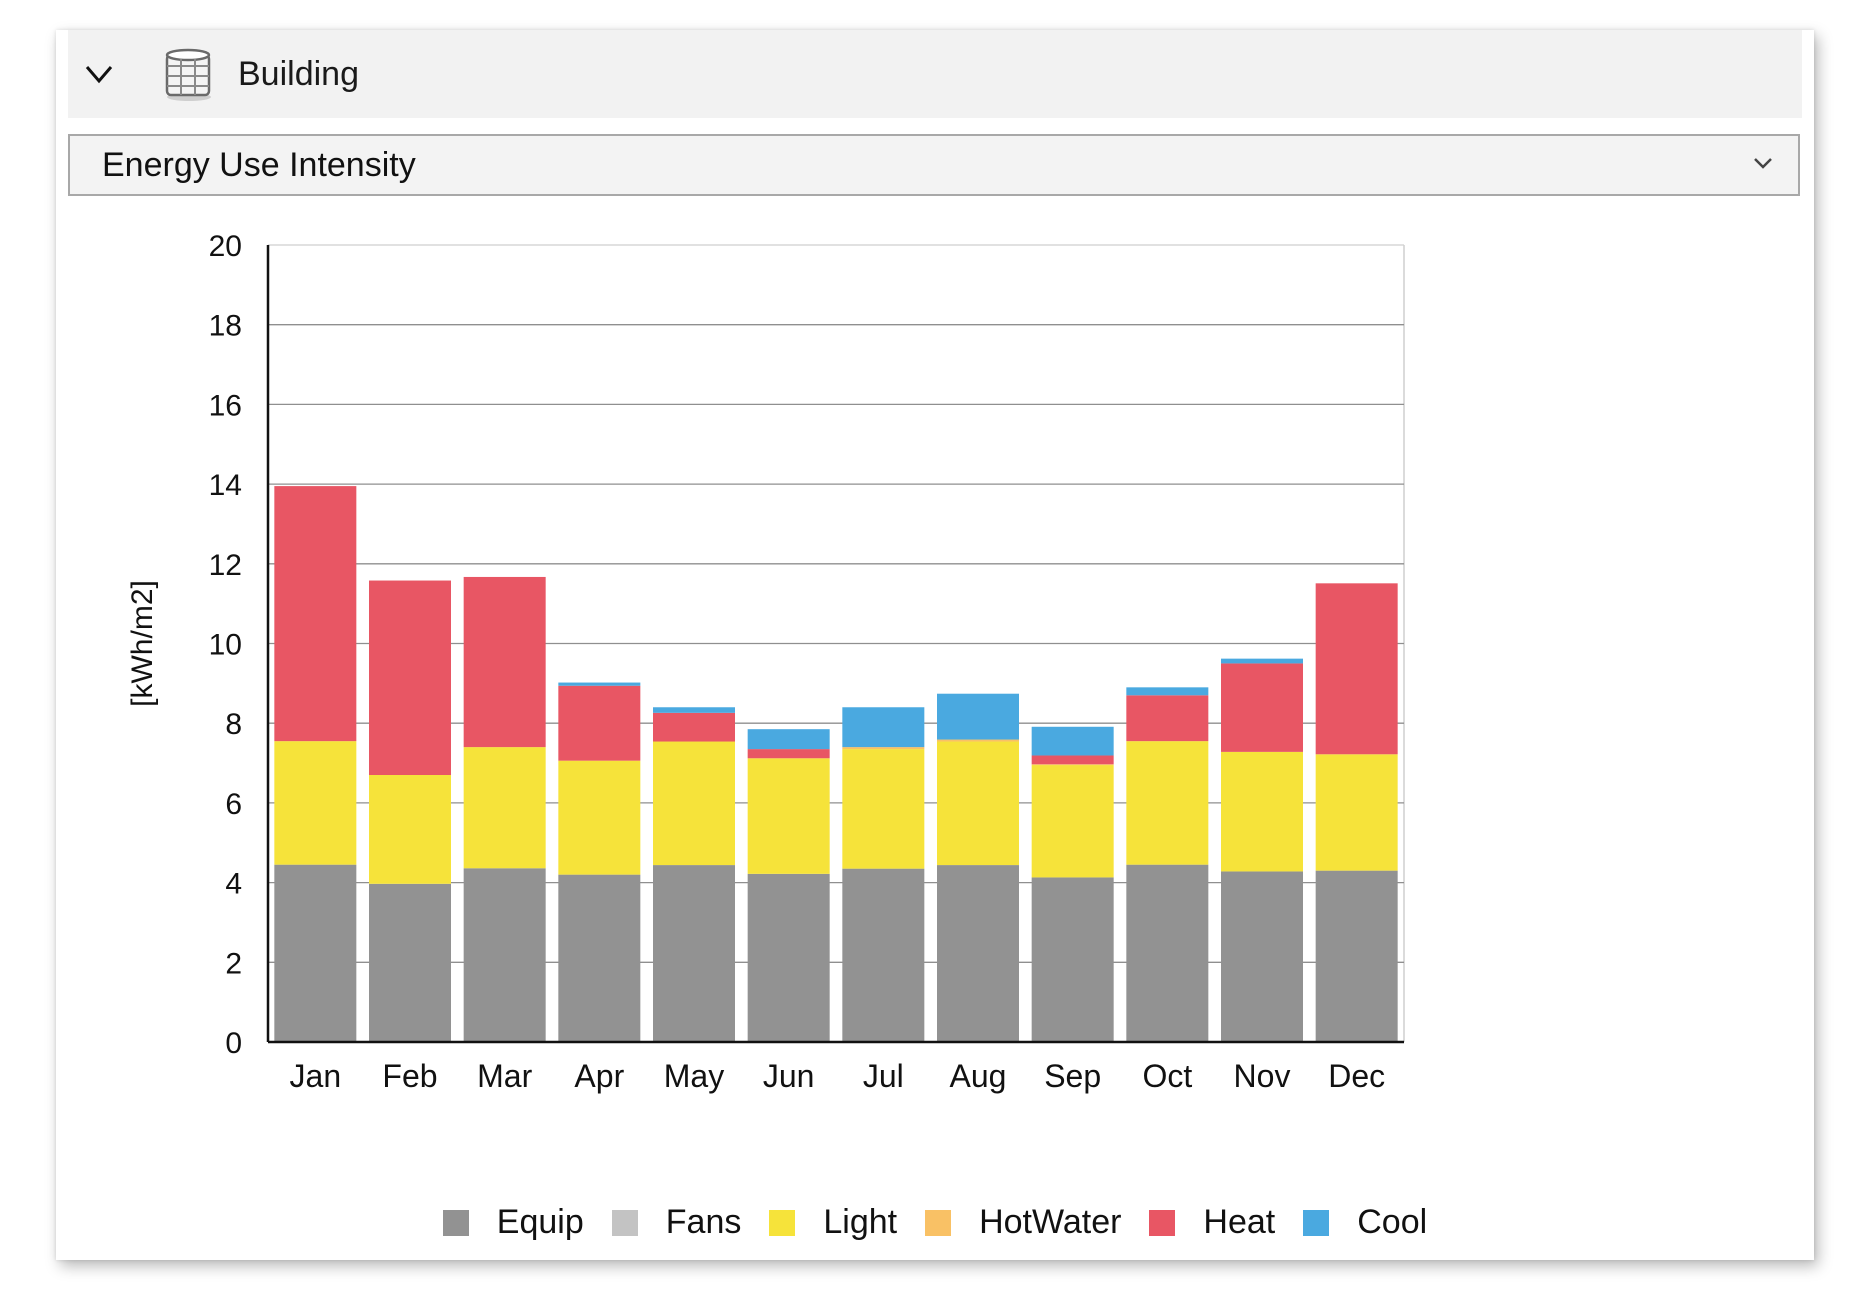 The image size is (1860, 1310). What do you see at coordinates (1392, 1222) in the screenshot?
I see `legend-label: Cool` at bounding box center [1392, 1222].